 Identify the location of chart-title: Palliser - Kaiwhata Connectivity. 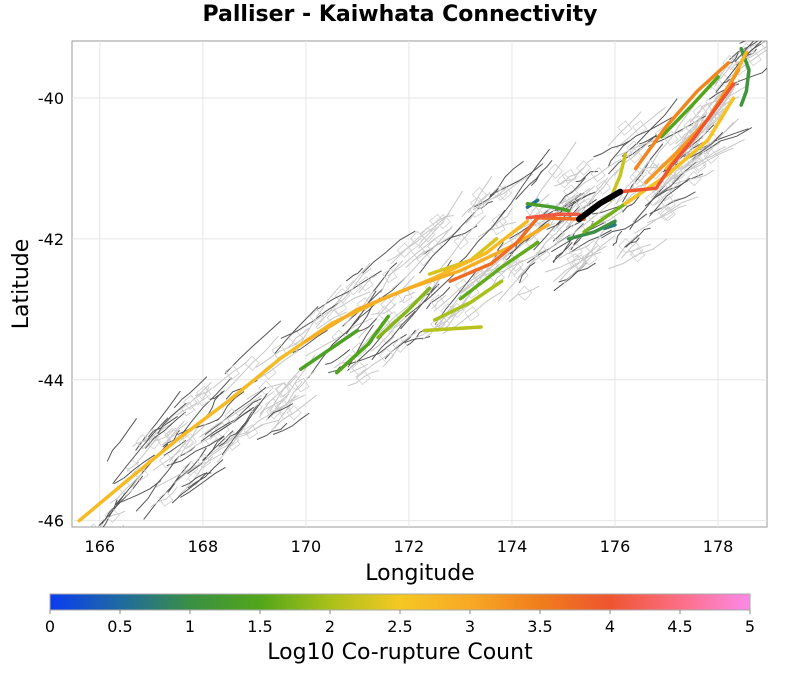
(400, 14).